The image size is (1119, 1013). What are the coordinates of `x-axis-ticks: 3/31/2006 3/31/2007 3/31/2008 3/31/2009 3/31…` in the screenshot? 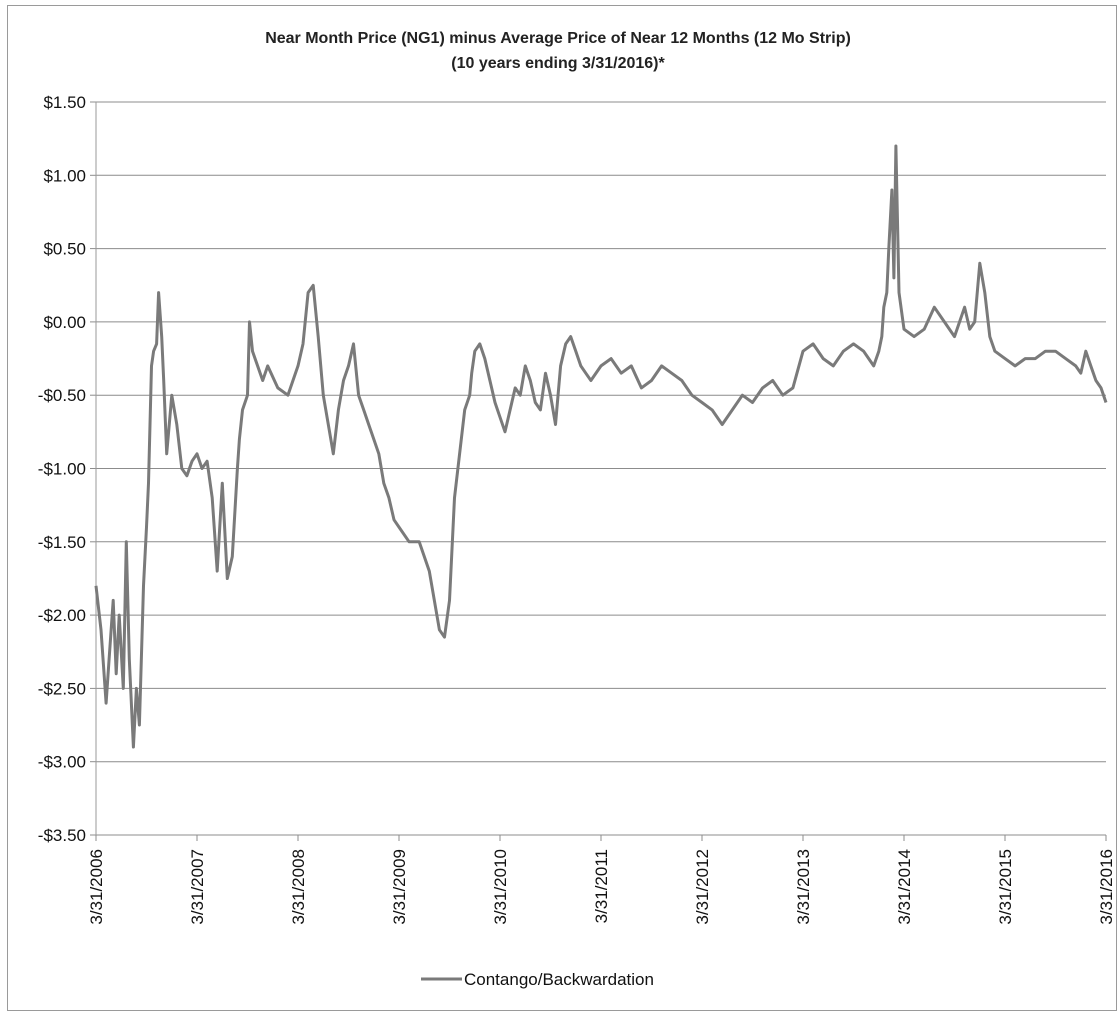 It's located at (601, 880).